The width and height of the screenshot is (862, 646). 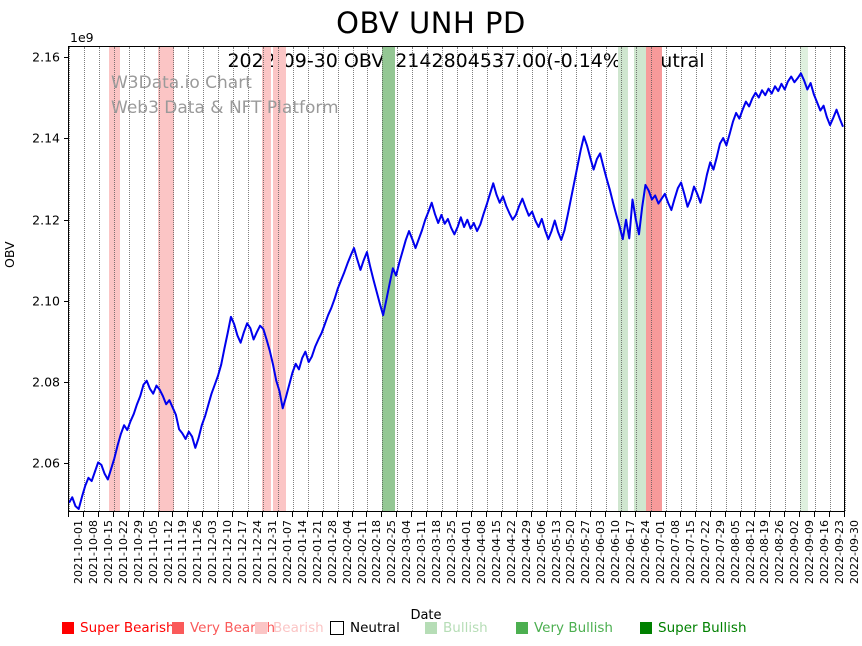 I want to click on x-tick-label: 2022-06-24, so click(x=646, y=552).